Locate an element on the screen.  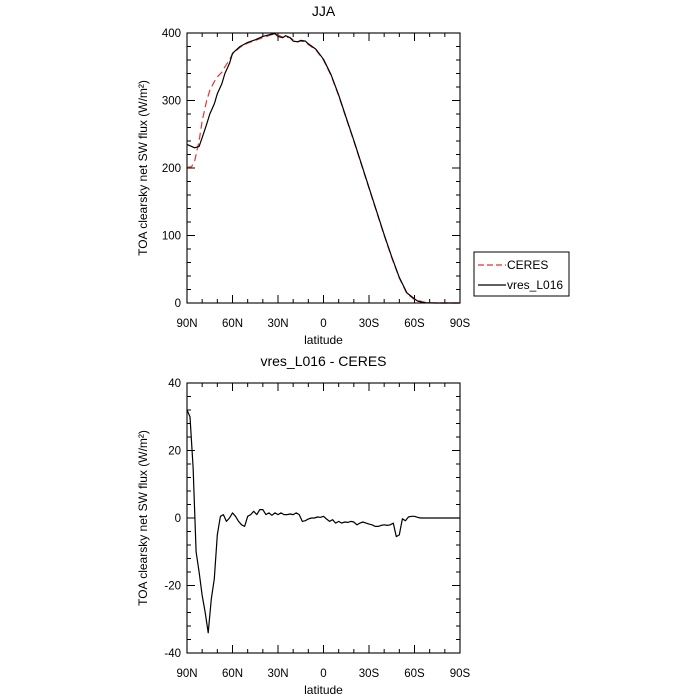
difference-line is located at coordinates (323, 521).